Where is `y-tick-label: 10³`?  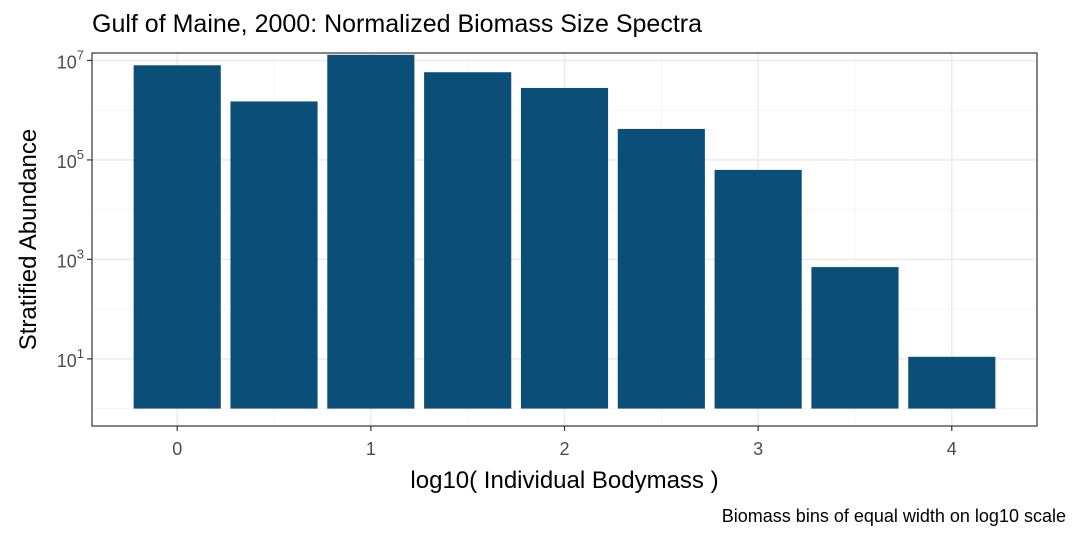 y-tick-label: 10³ is located at coordinates (70, 258).